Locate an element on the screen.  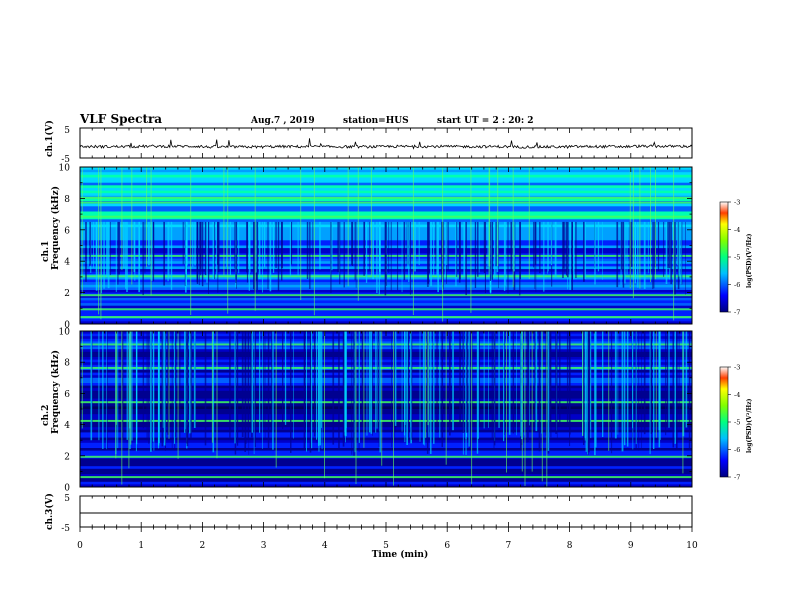
ch2-colorbar: -3 -4 -5 -6 -7 log(PSD)(V²/Hz) is located at coordinates (736, 423).